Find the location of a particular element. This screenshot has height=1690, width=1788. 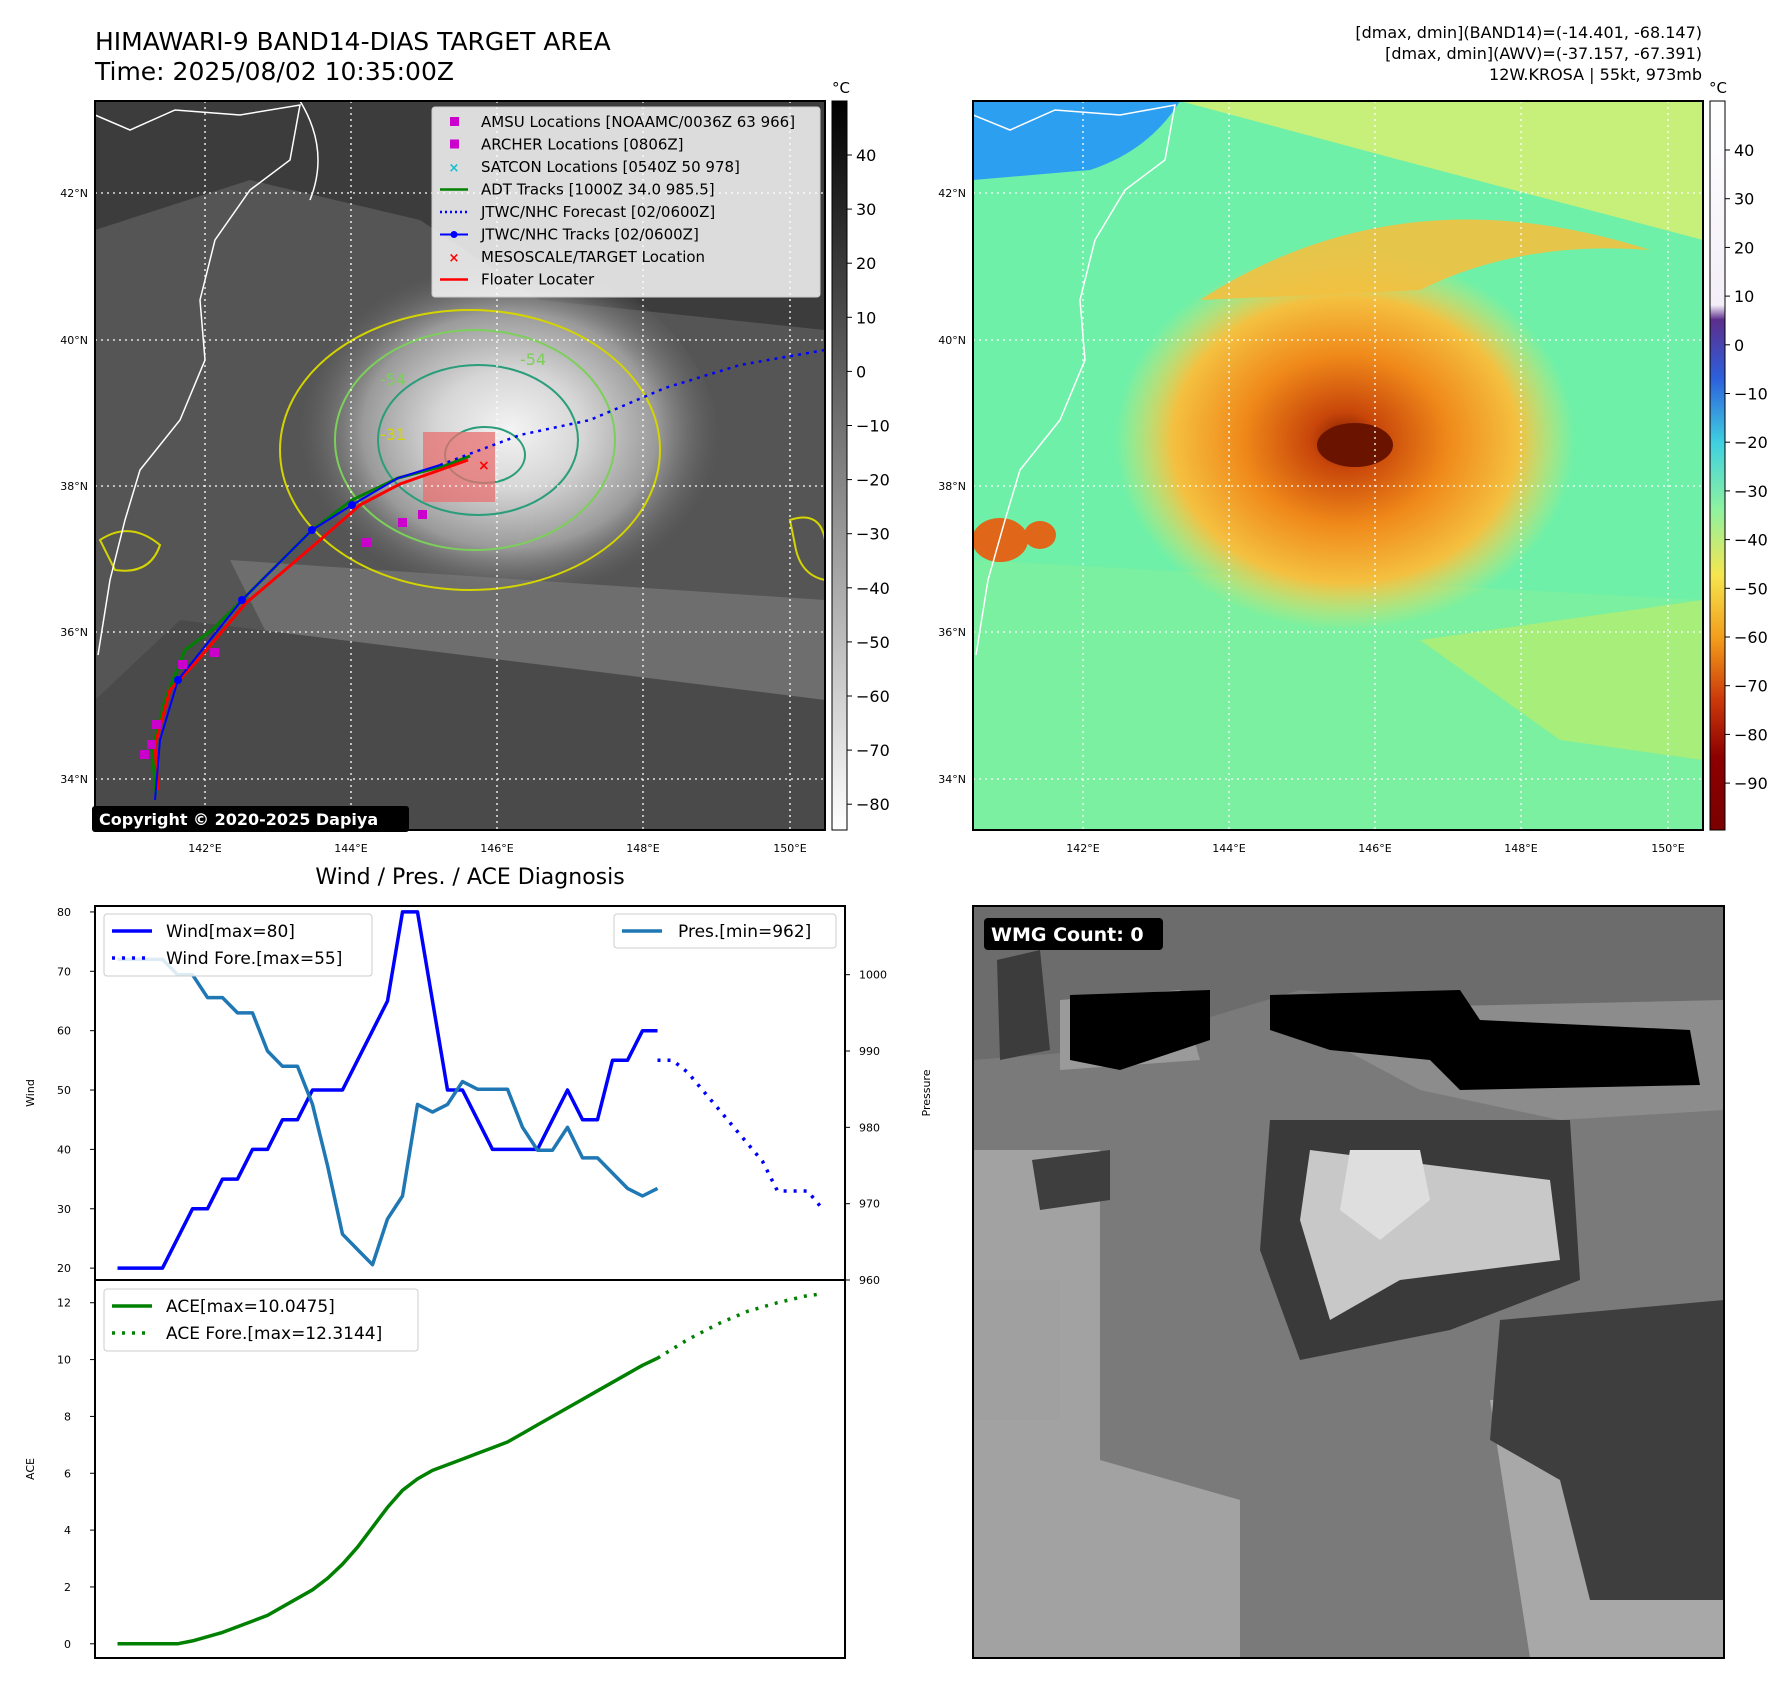

y-tick-label: 40 is located at coordinates (64, 1149).